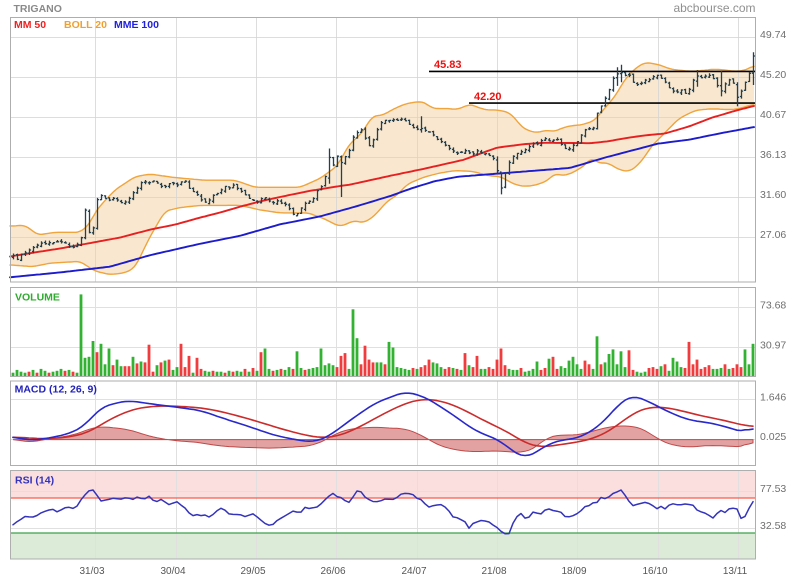  I want to click on svg-text: 73.68, so click(773, 306).